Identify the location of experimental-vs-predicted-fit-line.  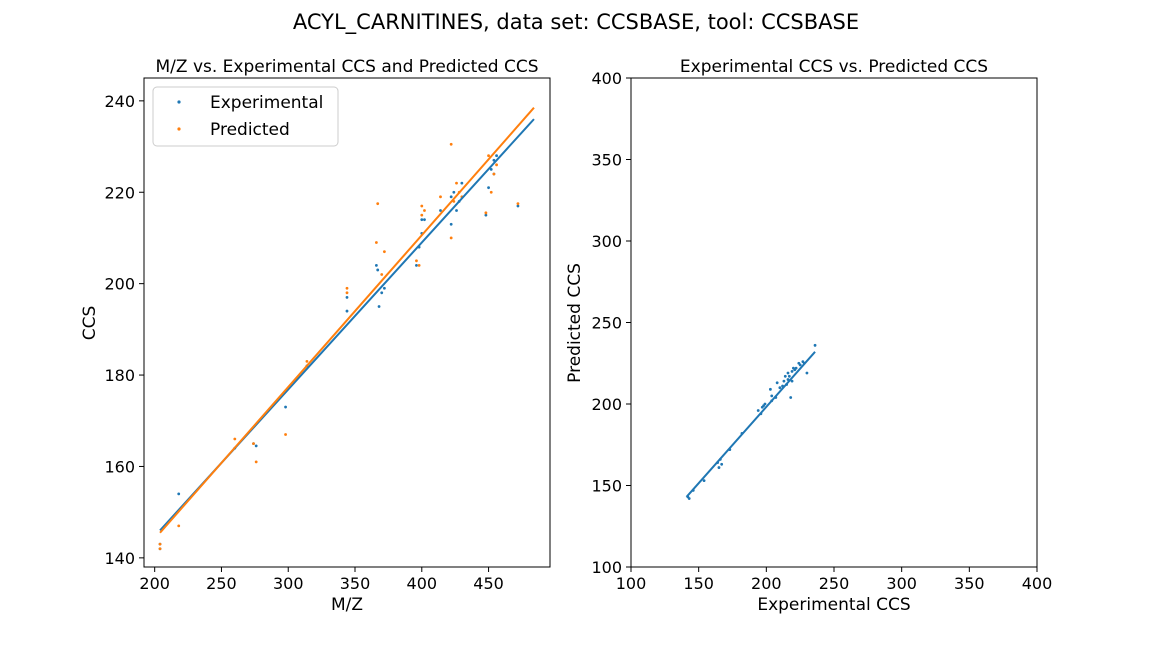
(750, 424).